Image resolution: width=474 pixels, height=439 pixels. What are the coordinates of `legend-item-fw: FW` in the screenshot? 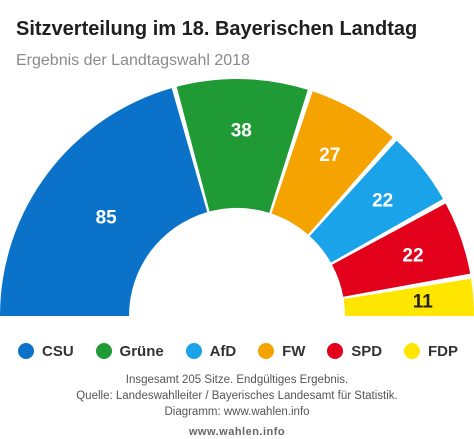 It's located at (281, 351).